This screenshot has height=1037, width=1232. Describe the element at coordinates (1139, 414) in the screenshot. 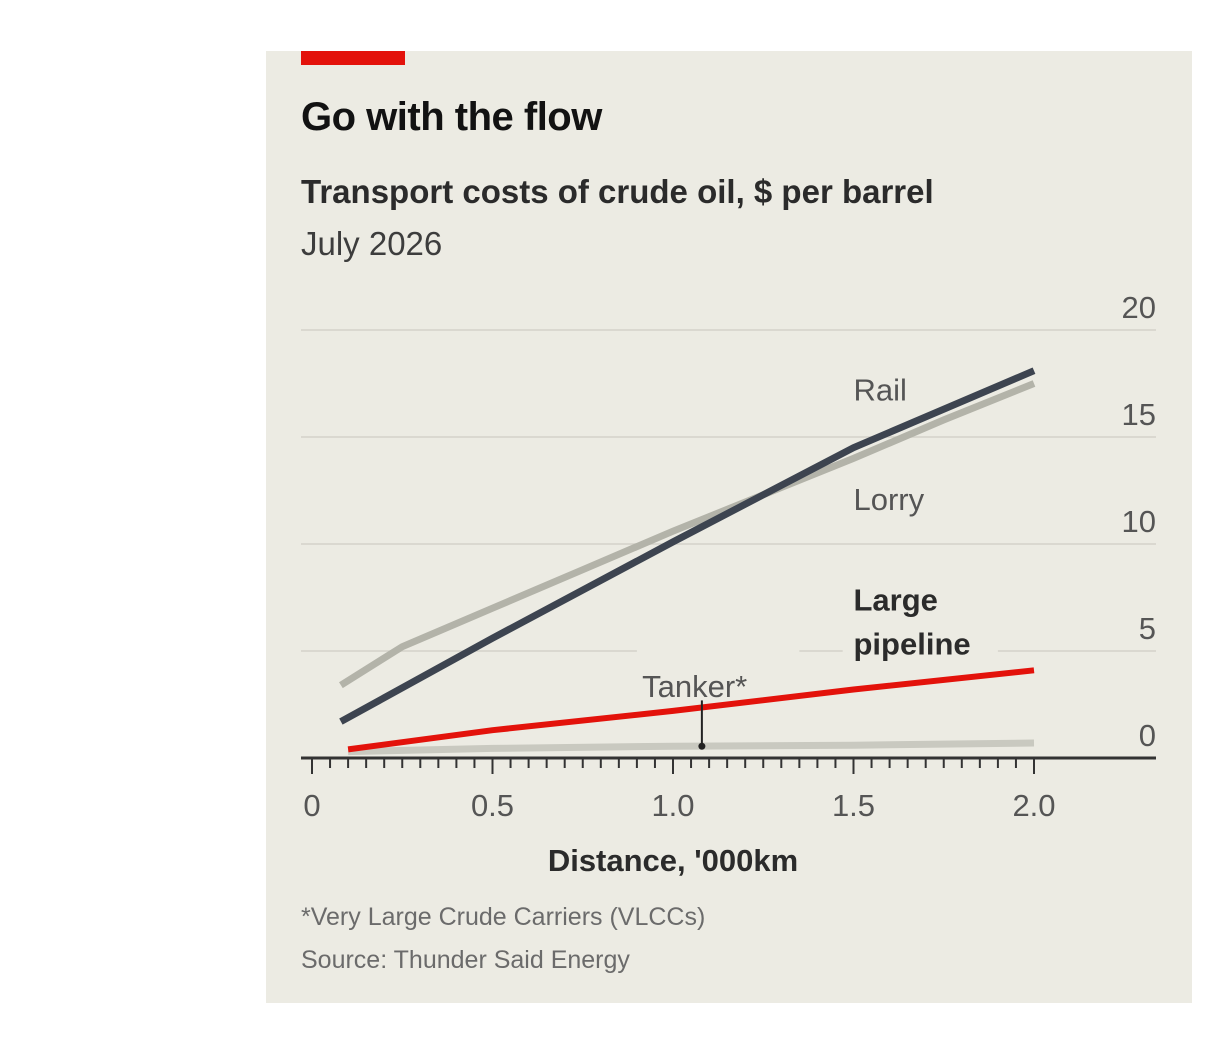

I see `y-tick-label: 15` at that location.